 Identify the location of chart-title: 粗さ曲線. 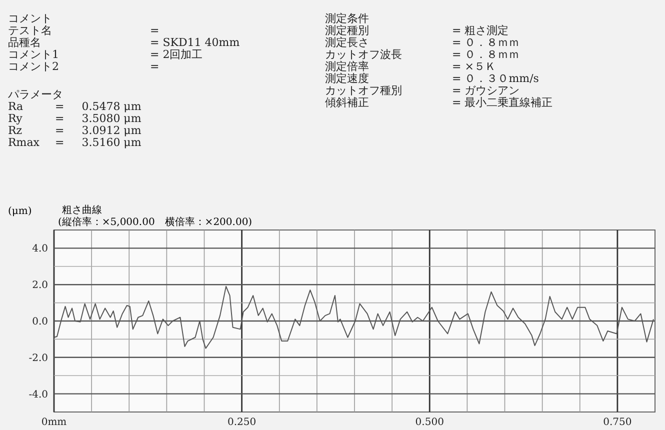
(82, 210).